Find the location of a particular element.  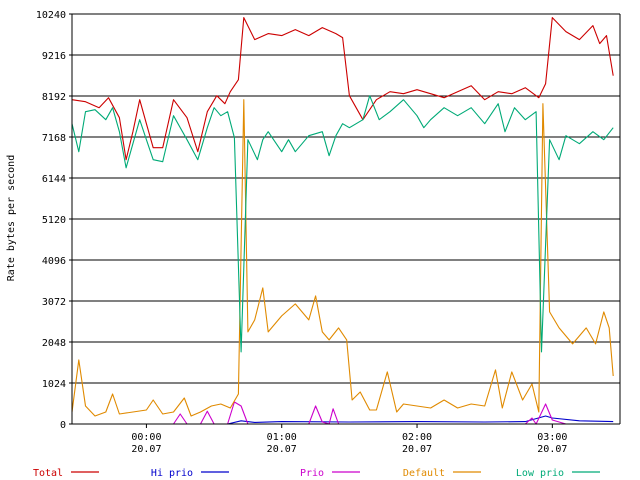

y-tick-label: 8192 is located at coordinates (54, 97).